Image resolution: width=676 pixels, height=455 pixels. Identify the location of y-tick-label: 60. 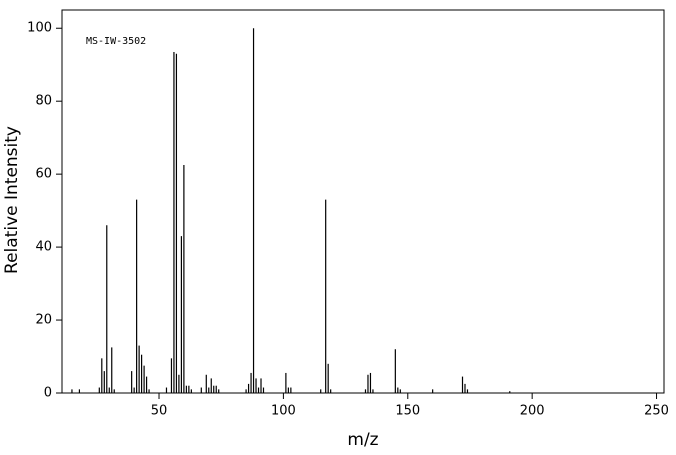
(43, 174).